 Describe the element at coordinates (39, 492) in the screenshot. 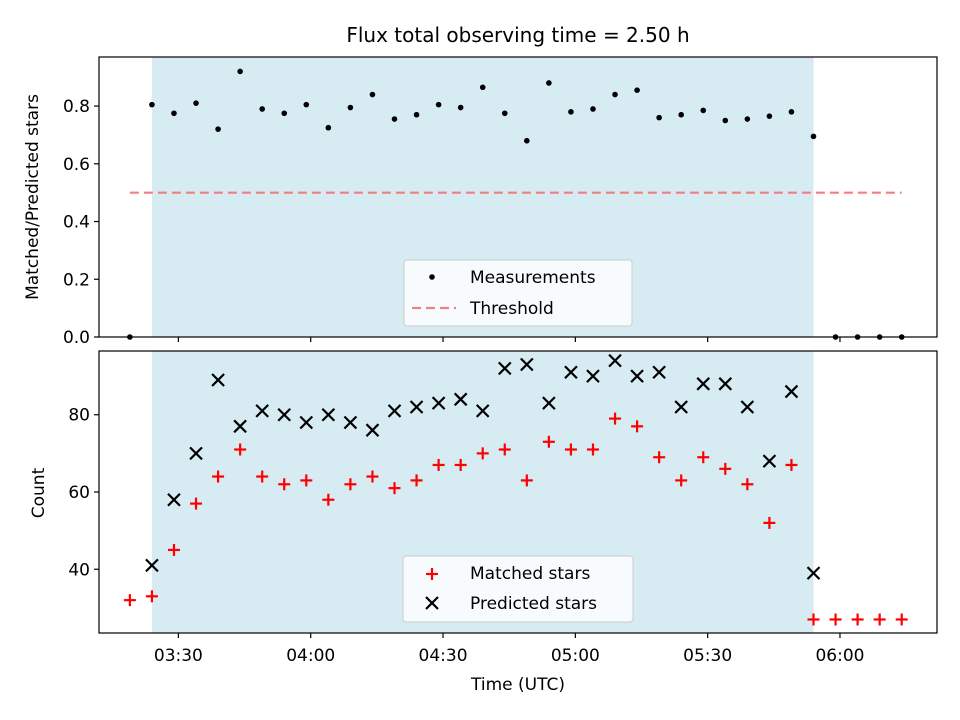

I see `count-y-axis-label: Count` at that location.